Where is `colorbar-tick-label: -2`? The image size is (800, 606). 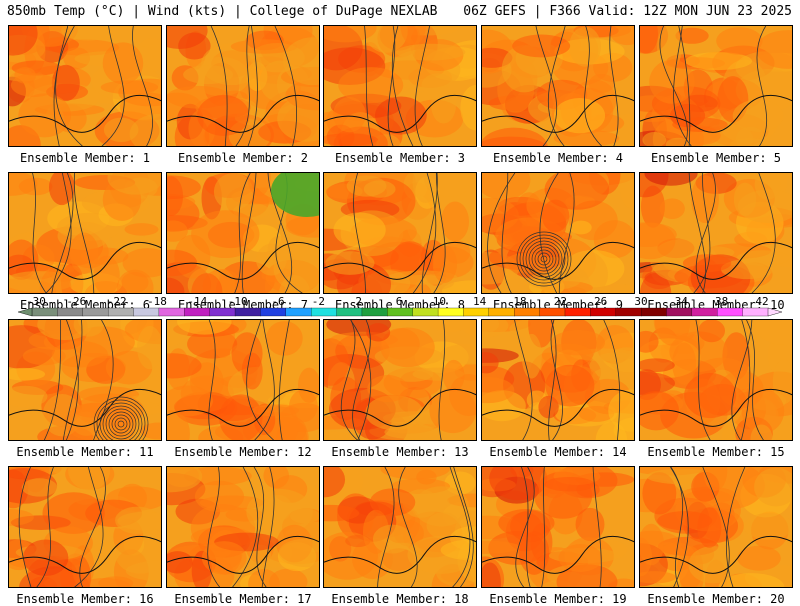 colorbar-tick-label: -2 is located at coordinates (318, 302).